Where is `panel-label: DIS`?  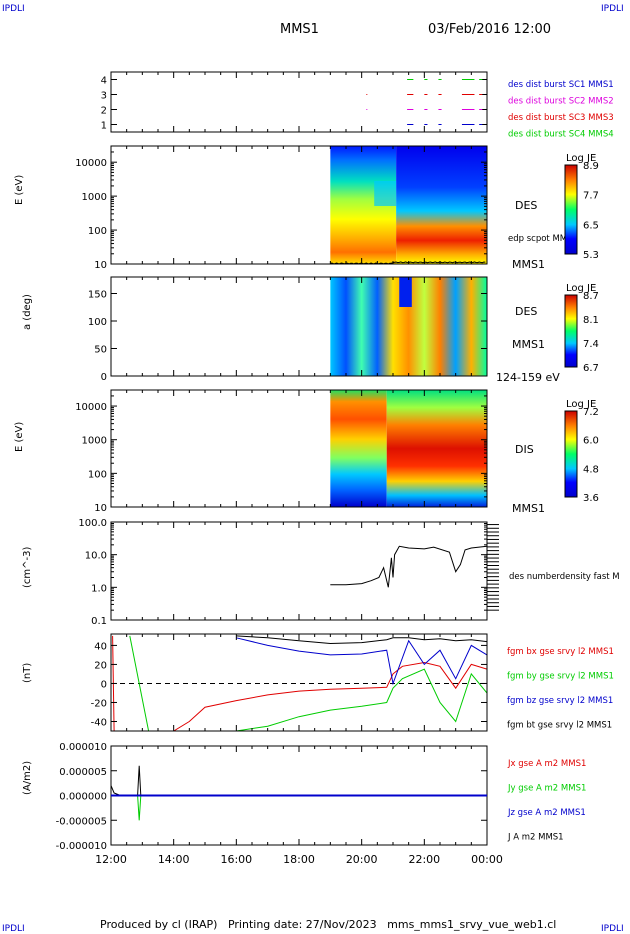
panel-label: DIS is located at coordinates (524, 449).